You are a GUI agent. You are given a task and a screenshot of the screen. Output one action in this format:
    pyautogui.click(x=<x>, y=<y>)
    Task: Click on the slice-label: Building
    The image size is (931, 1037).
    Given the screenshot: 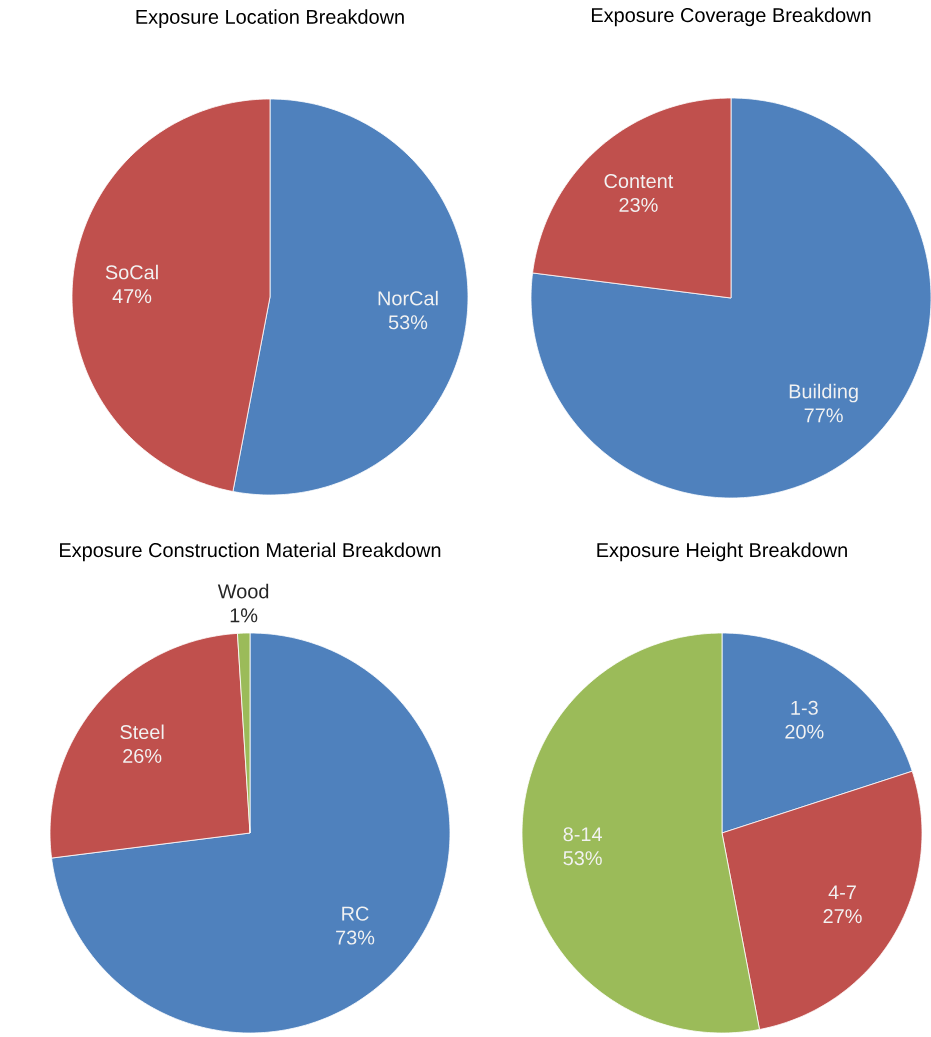 What is the action you would take?
    pyautogui.click(x=823, y=393)
    